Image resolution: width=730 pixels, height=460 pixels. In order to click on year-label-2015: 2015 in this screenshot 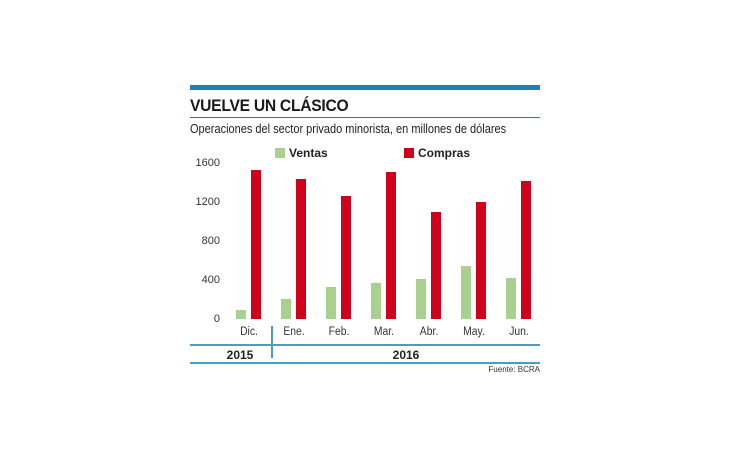, I will do `click(240, 355)`.